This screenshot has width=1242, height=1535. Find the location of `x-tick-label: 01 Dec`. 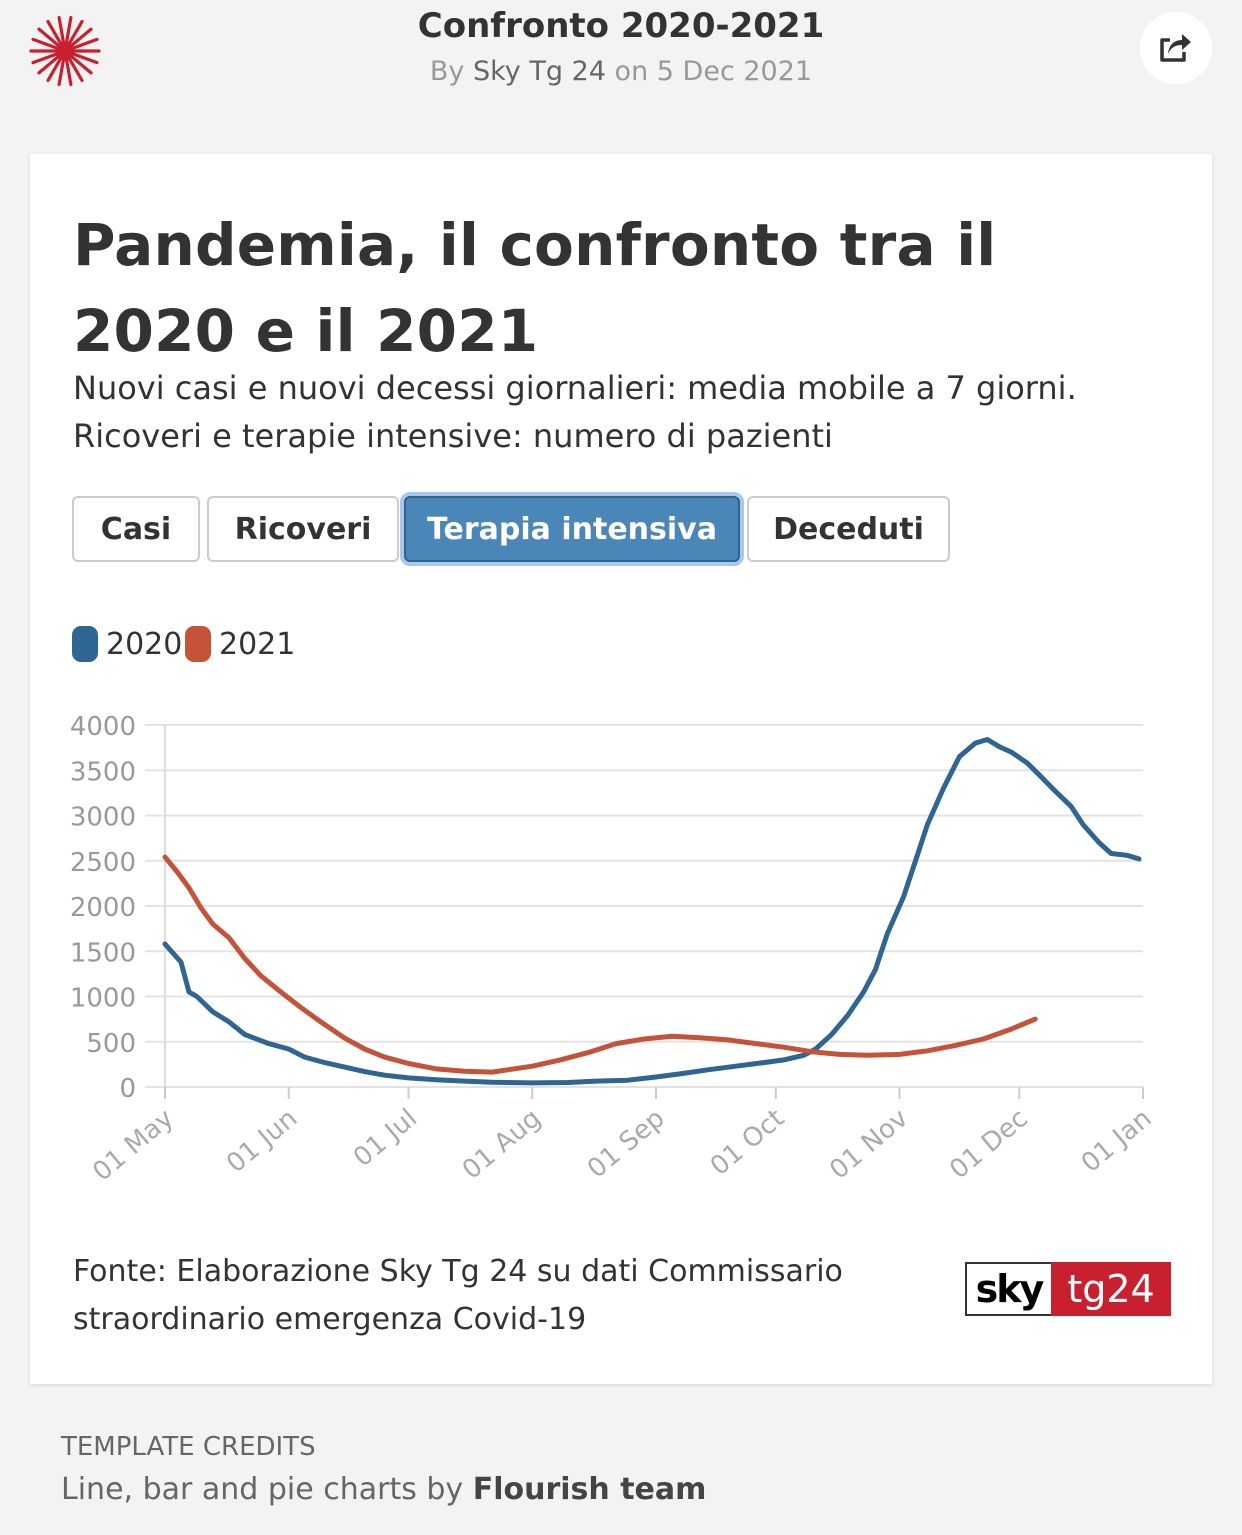

x-tick-label: 01 Dec is located at coordinates (989, 1144).